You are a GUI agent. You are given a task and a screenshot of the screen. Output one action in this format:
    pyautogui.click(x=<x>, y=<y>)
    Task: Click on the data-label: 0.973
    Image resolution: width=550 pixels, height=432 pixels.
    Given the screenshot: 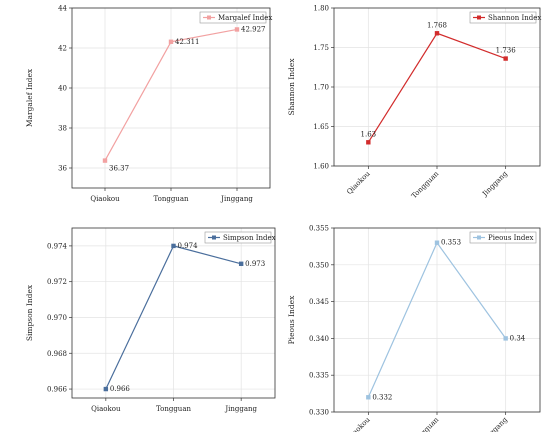 What is the action you would take?
    pyautogui.click(x=255, y=264)
    